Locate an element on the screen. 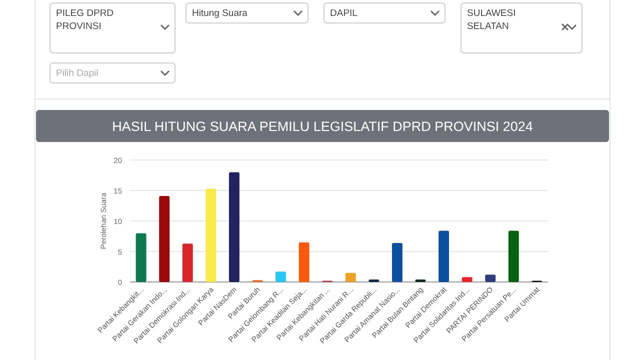 The width and height of the screenshot is (640, 360). text: Hitung Suara is located at coordinates (220, 13).